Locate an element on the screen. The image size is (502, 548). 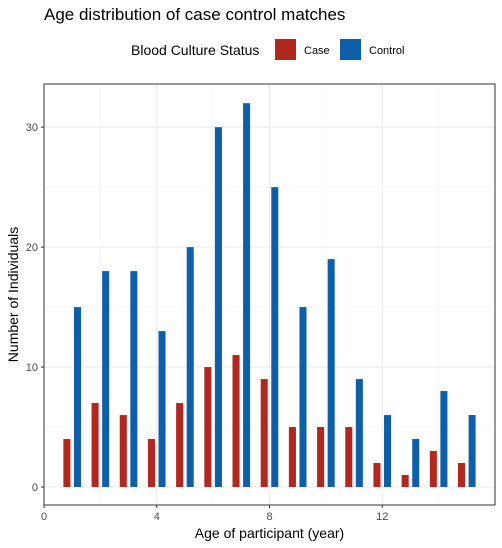
y-tick-label: 30 is located at coordinates (32, 128).